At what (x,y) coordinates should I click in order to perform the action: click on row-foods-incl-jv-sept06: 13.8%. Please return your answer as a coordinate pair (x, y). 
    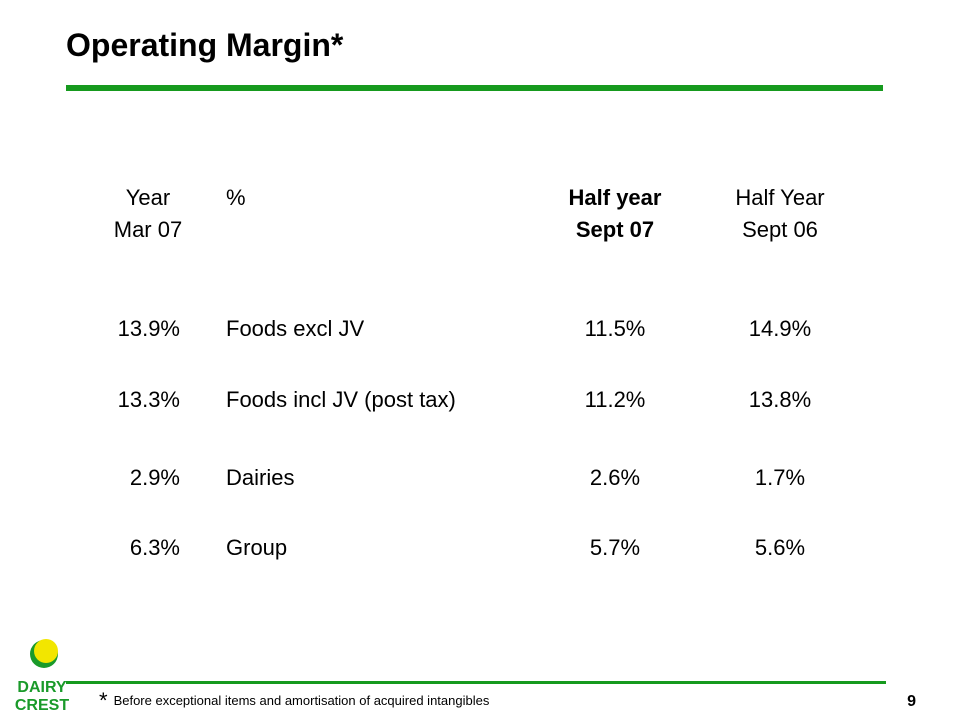
    Looking at the image, I should click on (780, 399).